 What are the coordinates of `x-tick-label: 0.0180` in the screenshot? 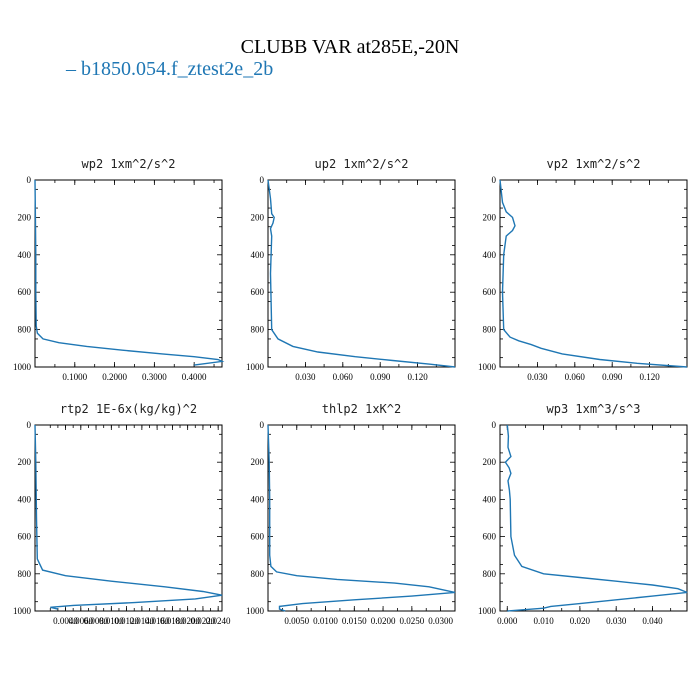 It's located at (172, 621).